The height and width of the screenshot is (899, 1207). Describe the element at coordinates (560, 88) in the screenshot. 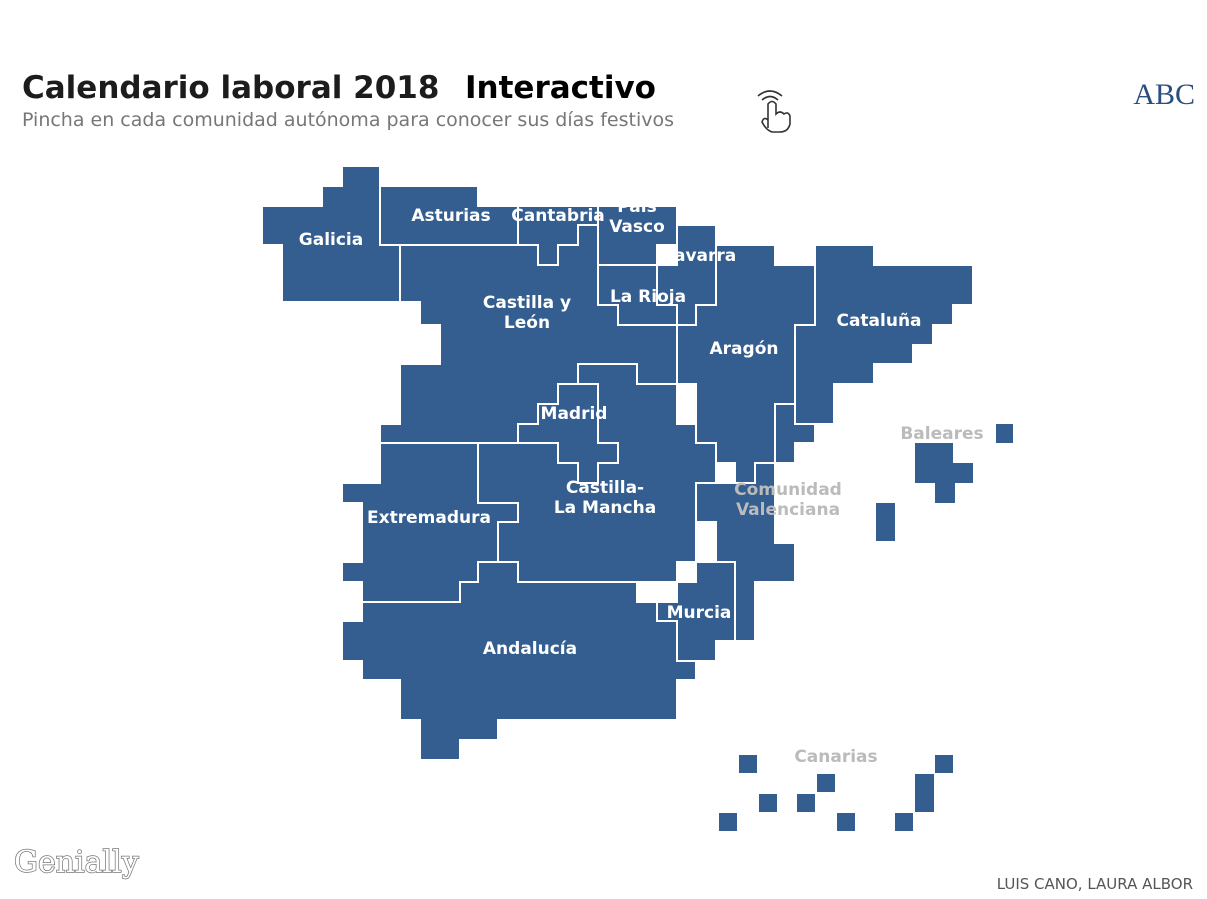

I see `badge: Interactivo` at that location.